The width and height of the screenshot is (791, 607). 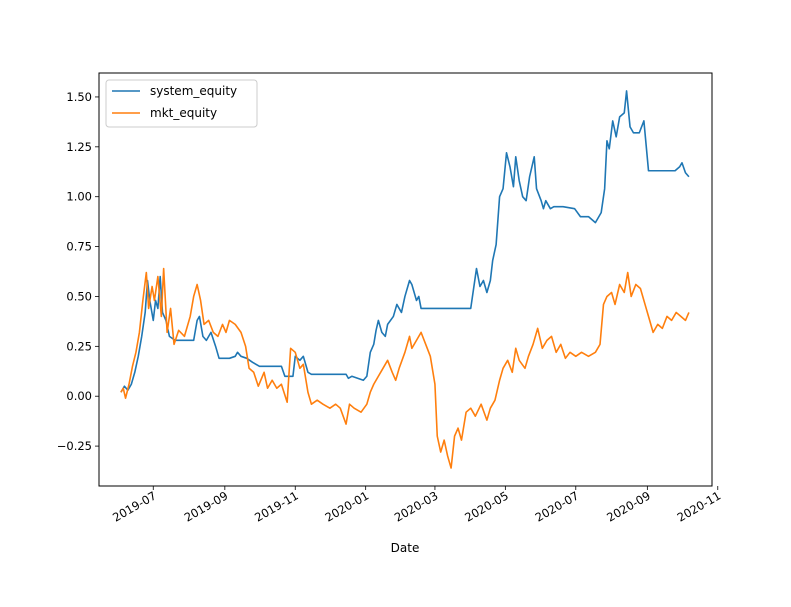 I want to click on y-tick-label: 0.00, so click(x=79, y=396).